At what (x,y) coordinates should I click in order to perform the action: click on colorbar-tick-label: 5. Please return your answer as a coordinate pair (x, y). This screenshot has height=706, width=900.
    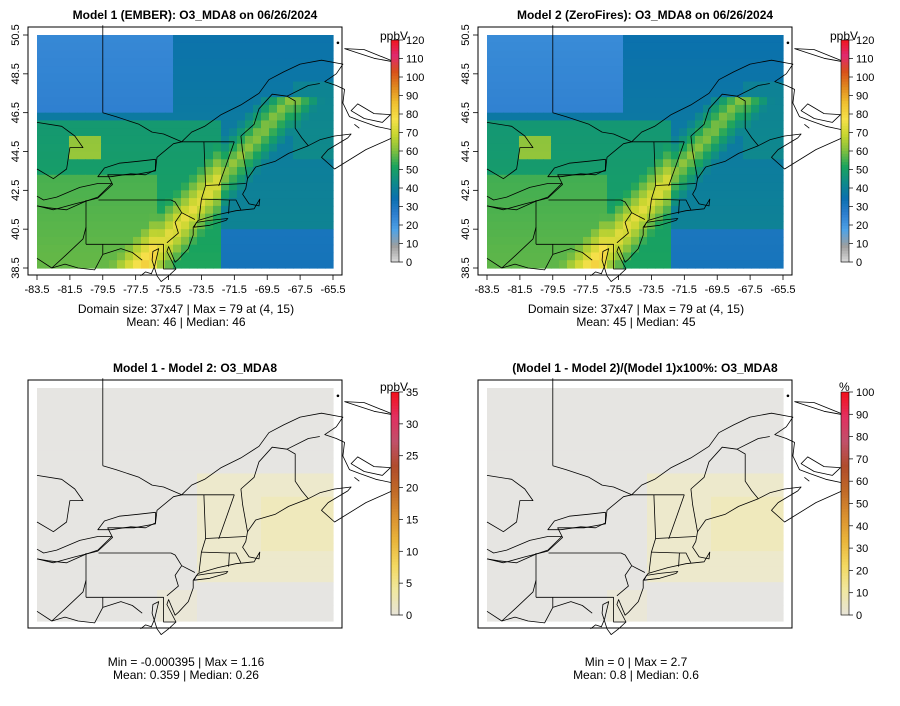
    Looking at the image, I should click on (409, 584).